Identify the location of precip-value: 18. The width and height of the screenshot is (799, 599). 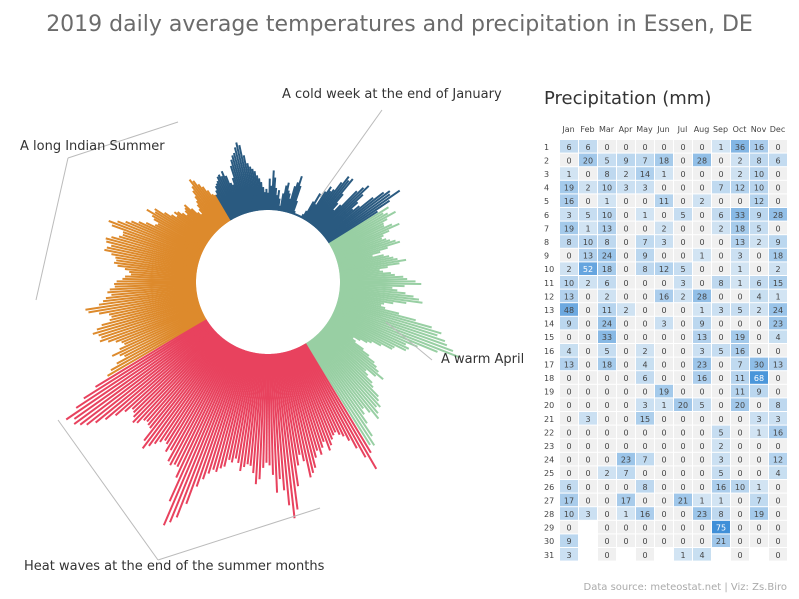
(778, 256).